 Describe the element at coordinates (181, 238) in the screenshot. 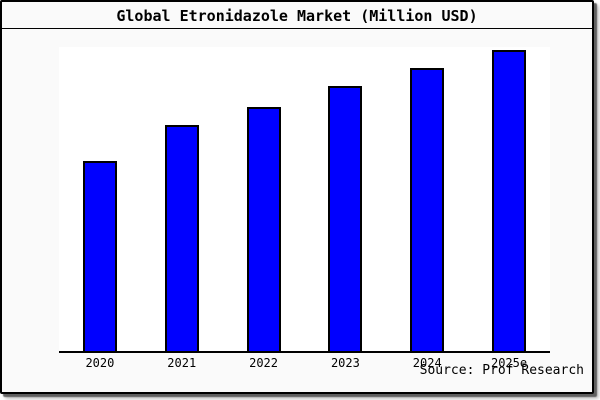

I see `bar-2021` at that location.